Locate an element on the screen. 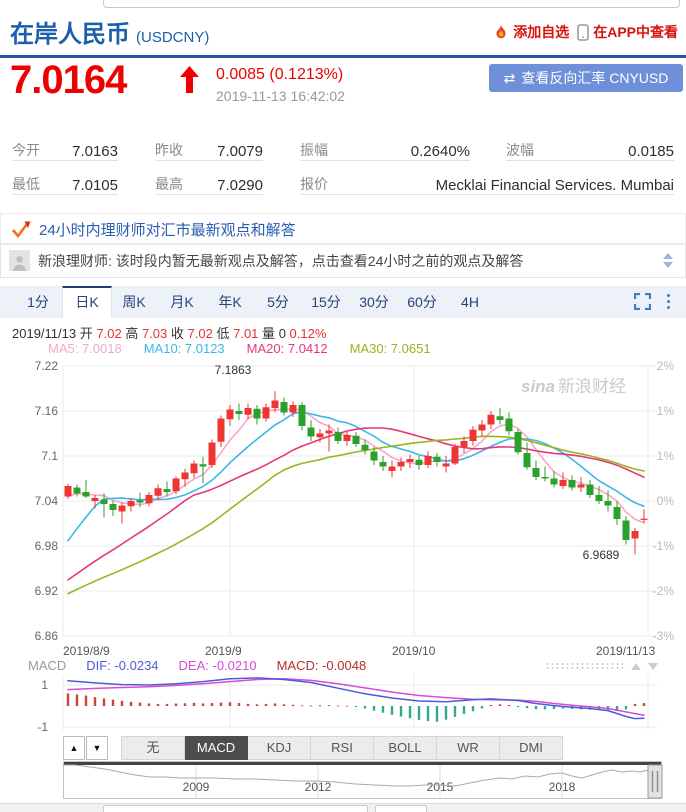 This screenshot has width=686, height=812. advisor-banner-link: 24小时内理财师对汇市最新观点和解答 is located at coordinates (343, 229).